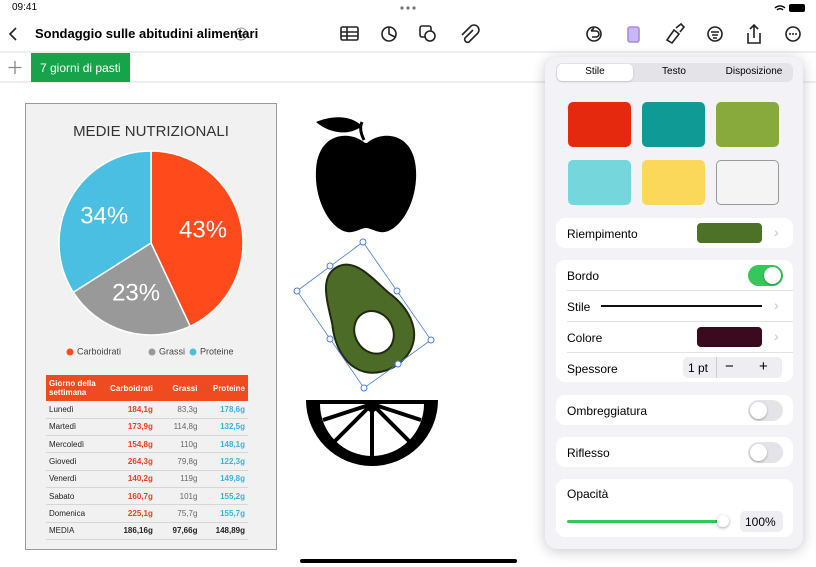 The height and width of the screenshot is (567, 816). What do you see at coordinates (723, 521) in the screenshot?
I see `slider-thumb` at bounding box center [723, 521].